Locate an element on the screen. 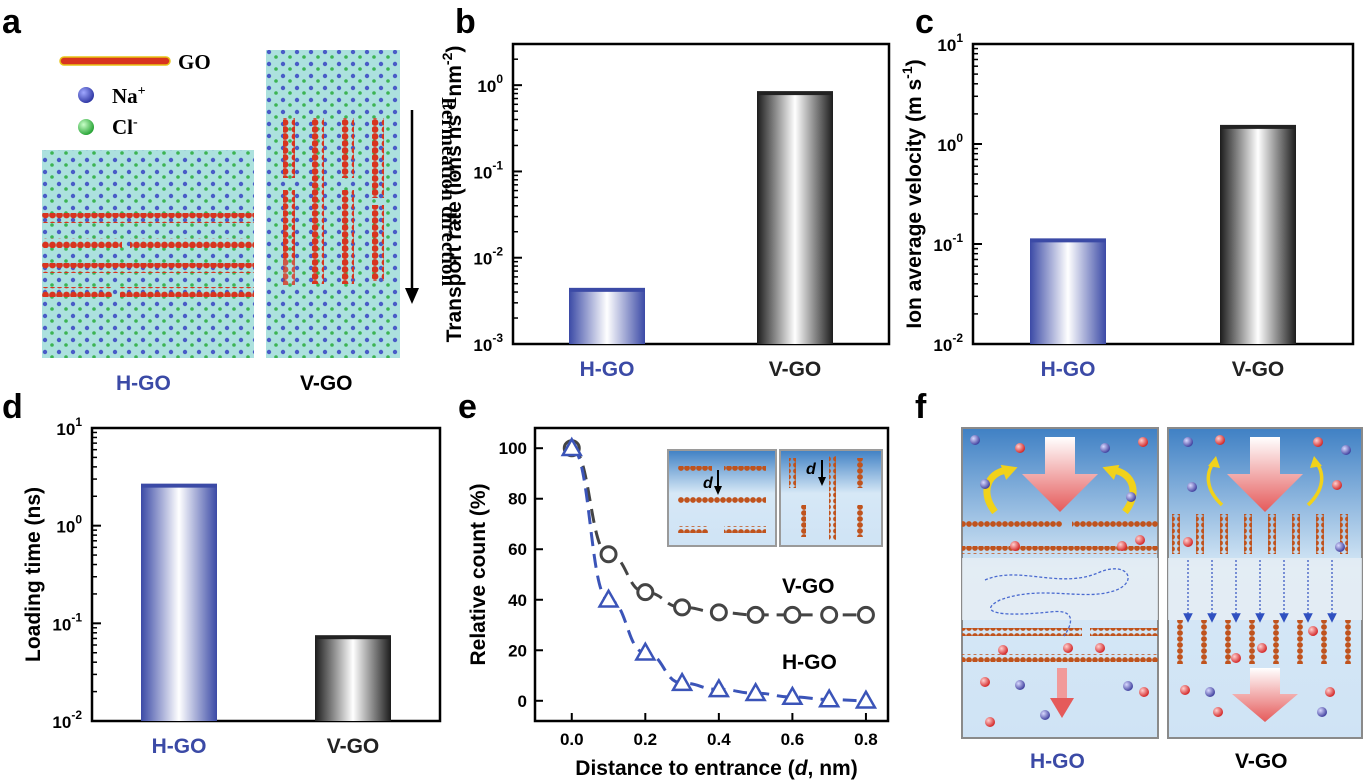  x-tick-label: 0.6 is located at coordinates (793, 739).